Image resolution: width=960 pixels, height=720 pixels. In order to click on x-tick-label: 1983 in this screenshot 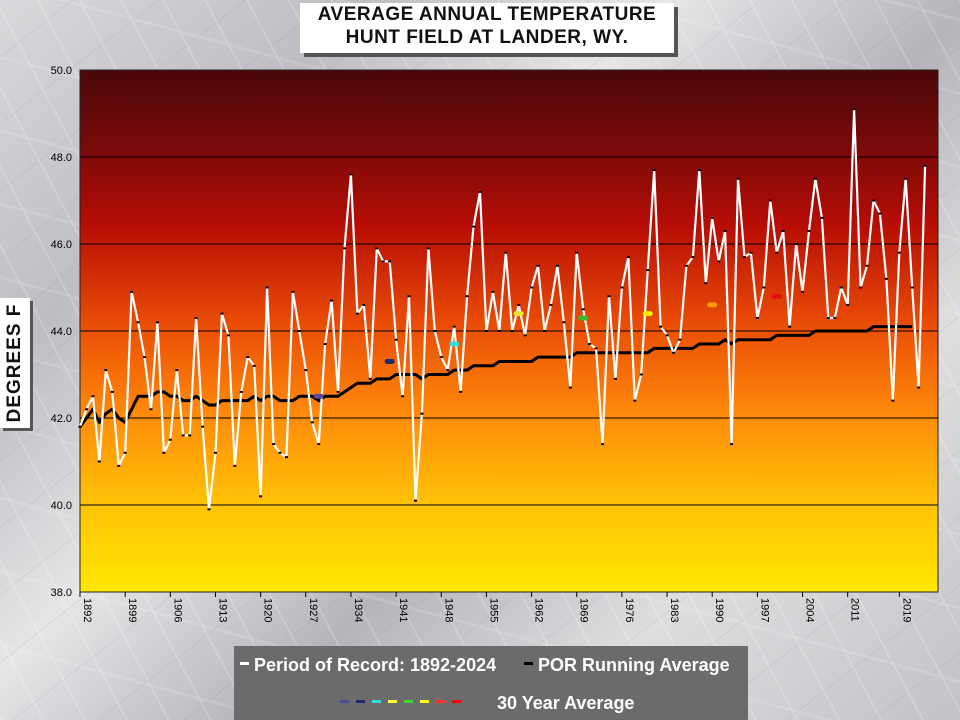, I will do `click(674, 610)`.